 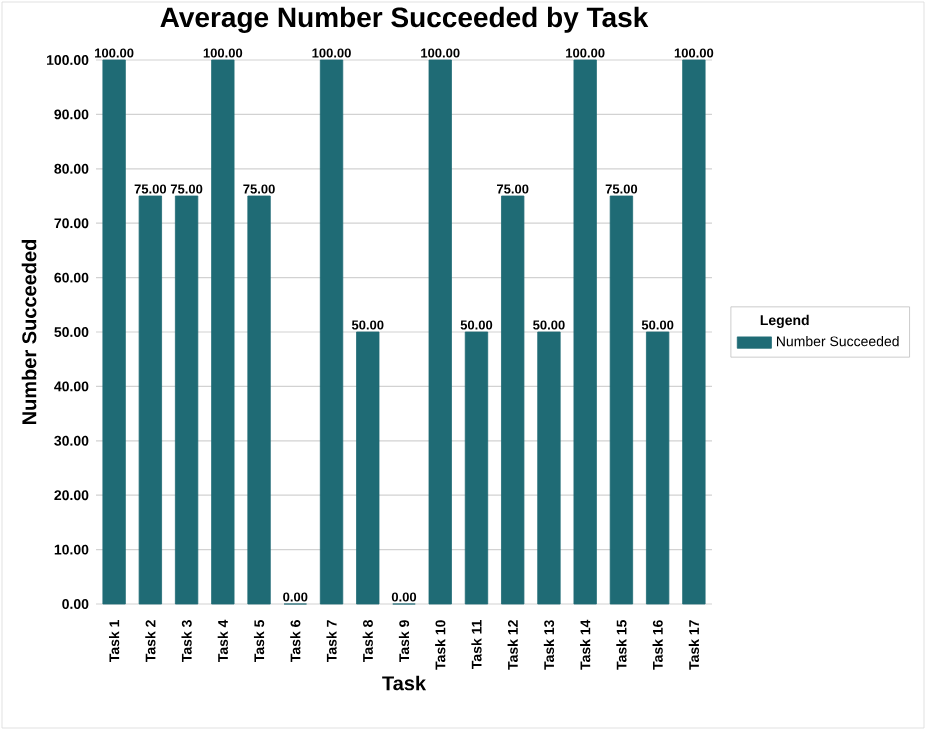 What do you see at coordinates (29, 332) in the screenshot?
I see `y-axis-title: Number Succeeded` at bounding box center [29, 332].